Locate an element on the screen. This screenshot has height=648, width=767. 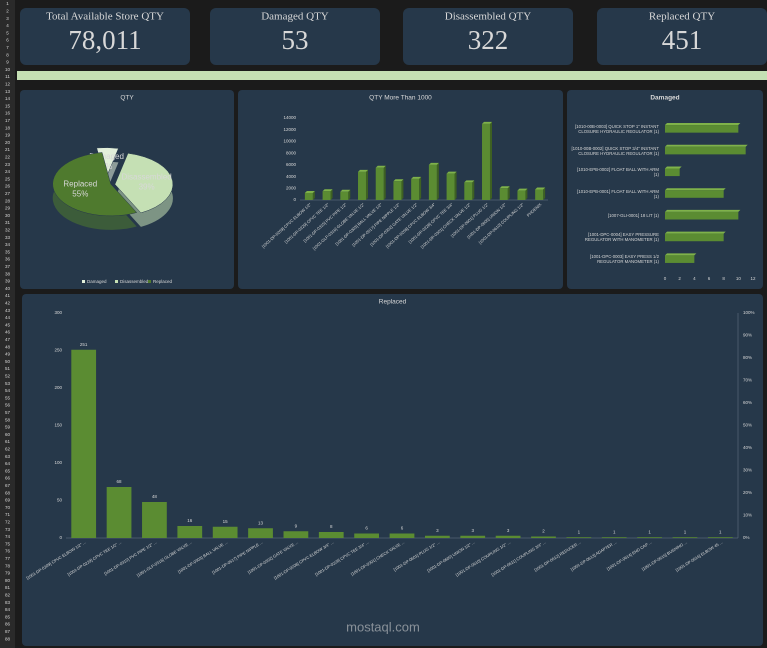
chart-title: QTY is located at coordinates (127, 98).